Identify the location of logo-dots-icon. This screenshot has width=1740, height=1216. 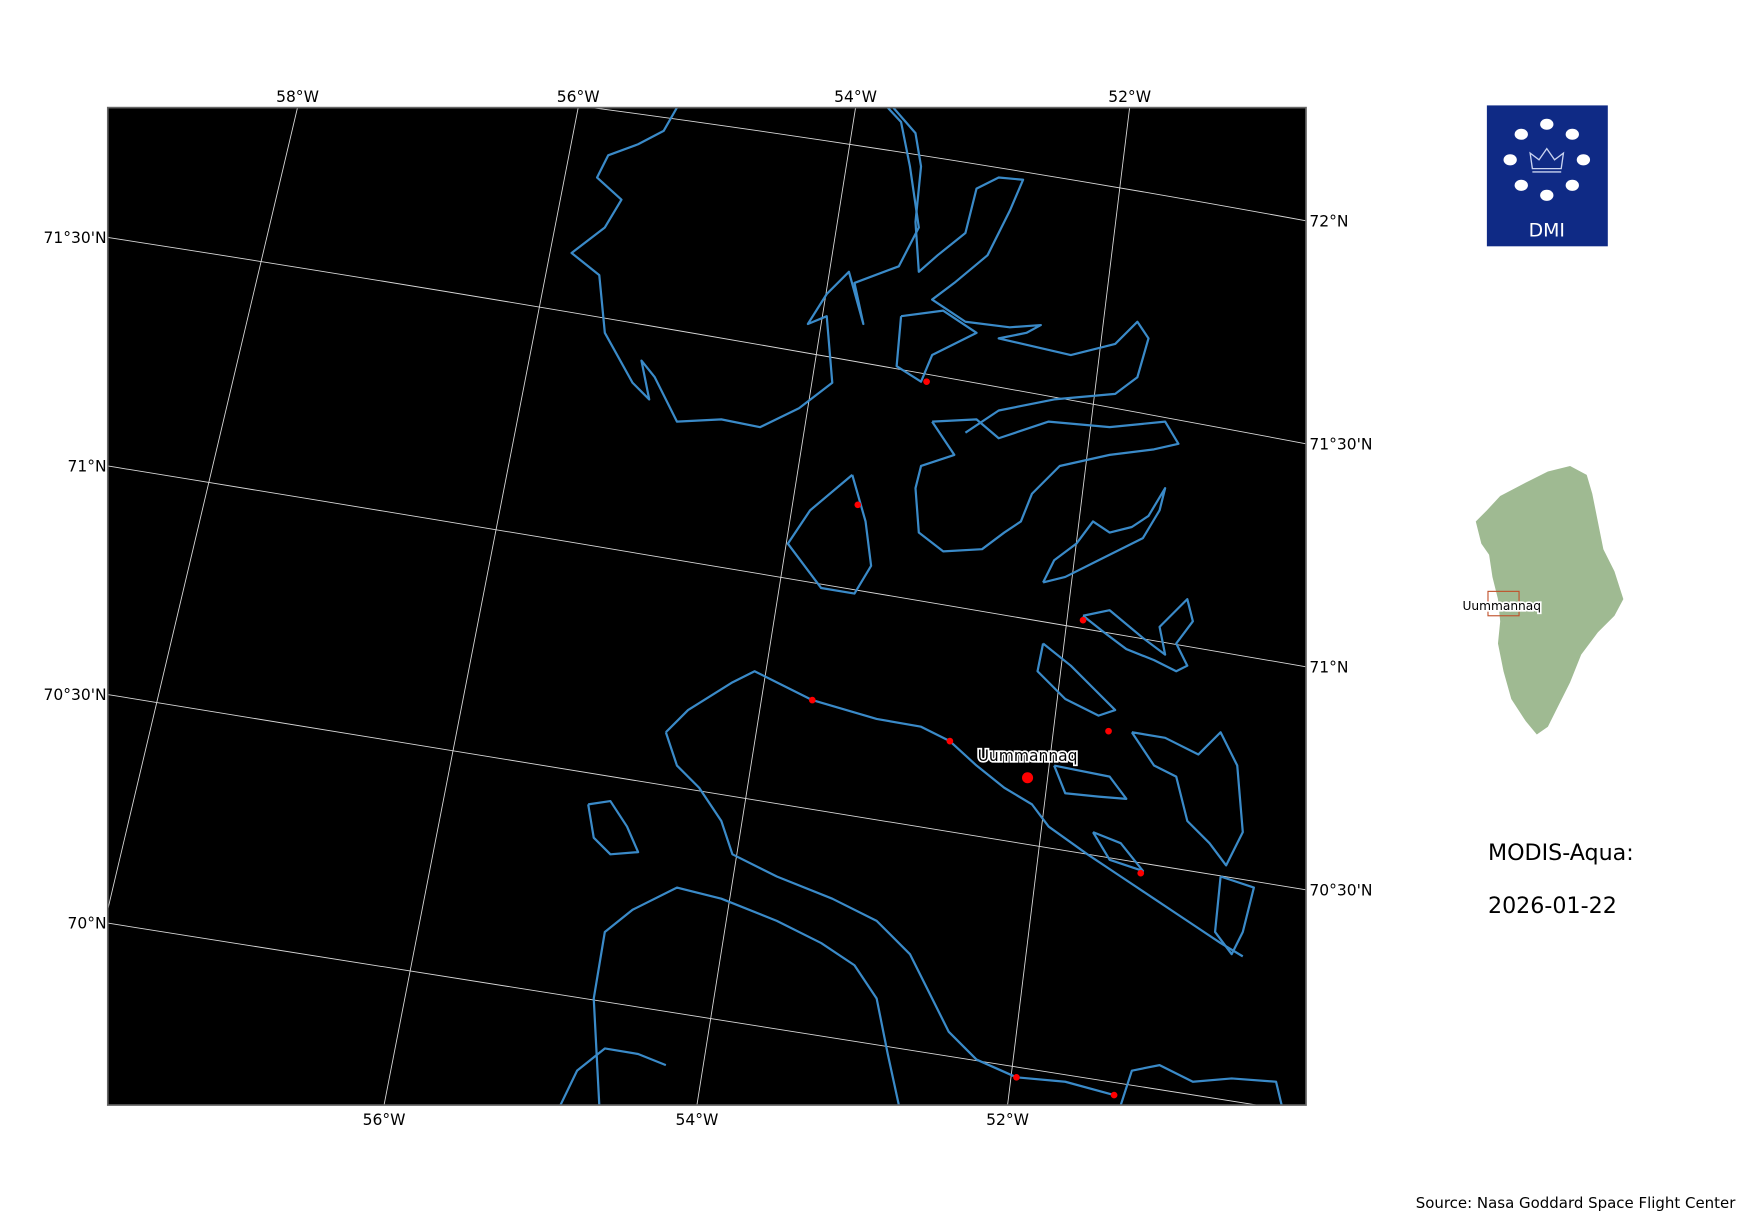
(1547, 159).